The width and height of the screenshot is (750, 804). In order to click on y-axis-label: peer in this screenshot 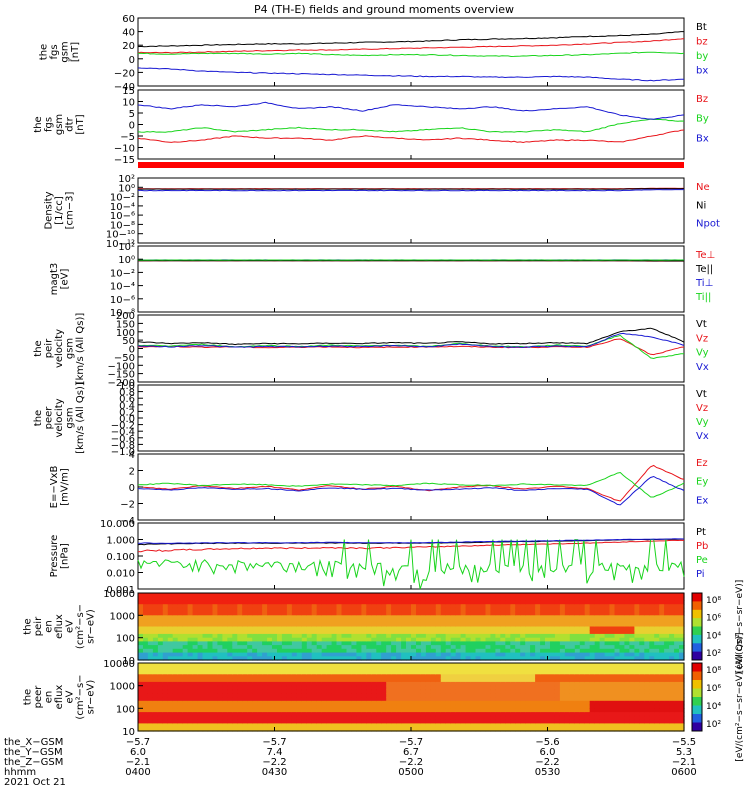, I will do `click(49, 418)`.